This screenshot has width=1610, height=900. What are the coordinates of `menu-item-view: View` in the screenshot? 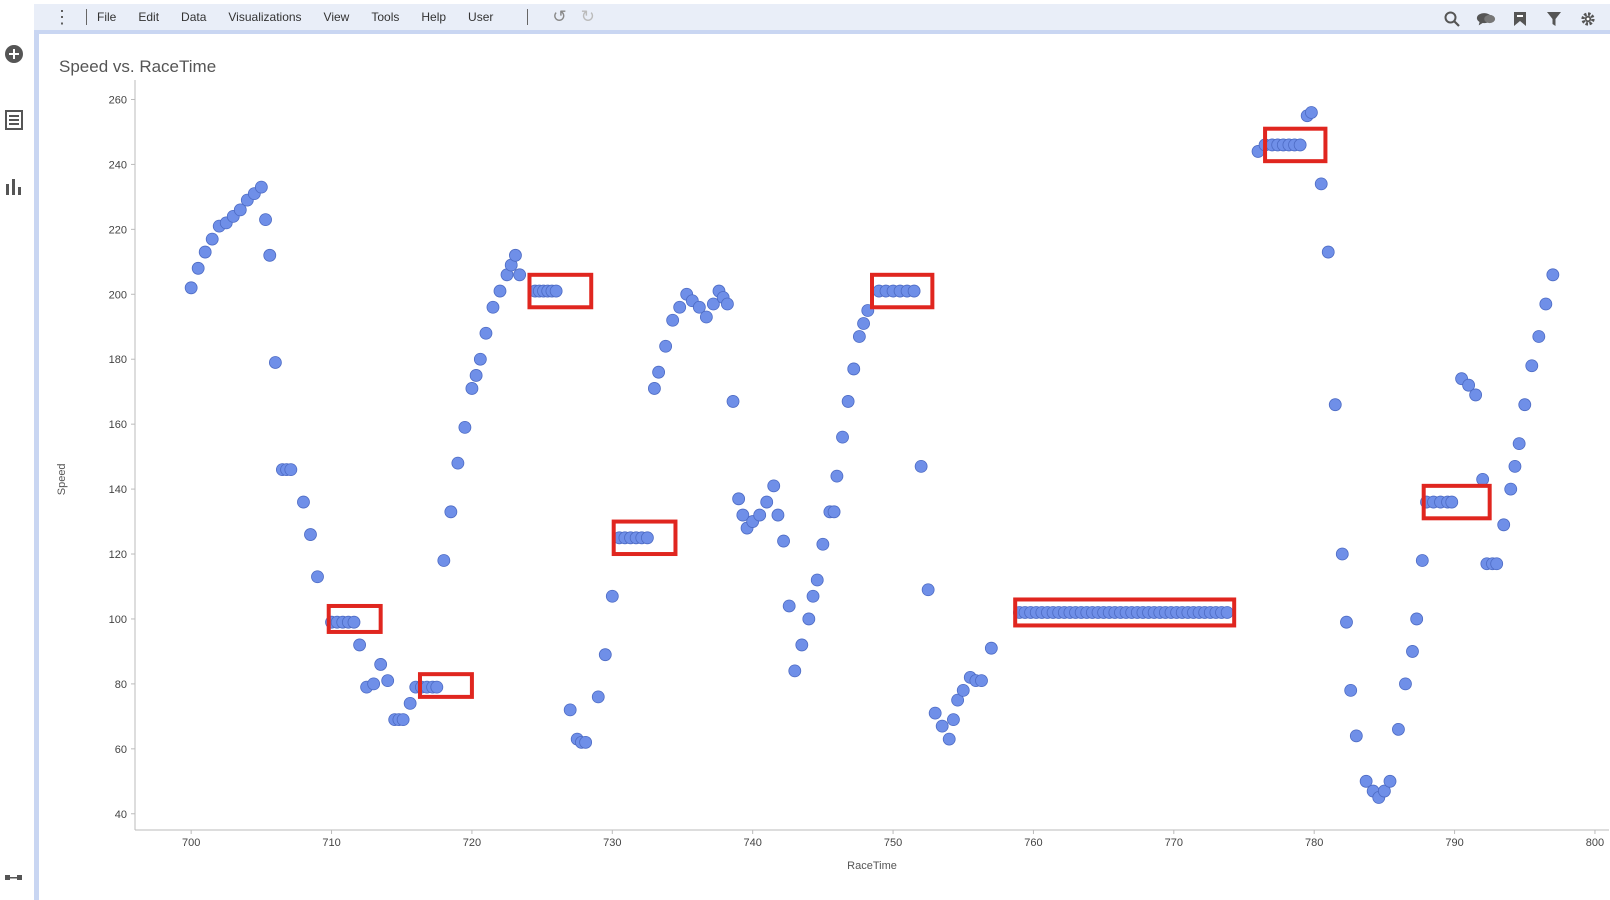 It's located at (336, 17).